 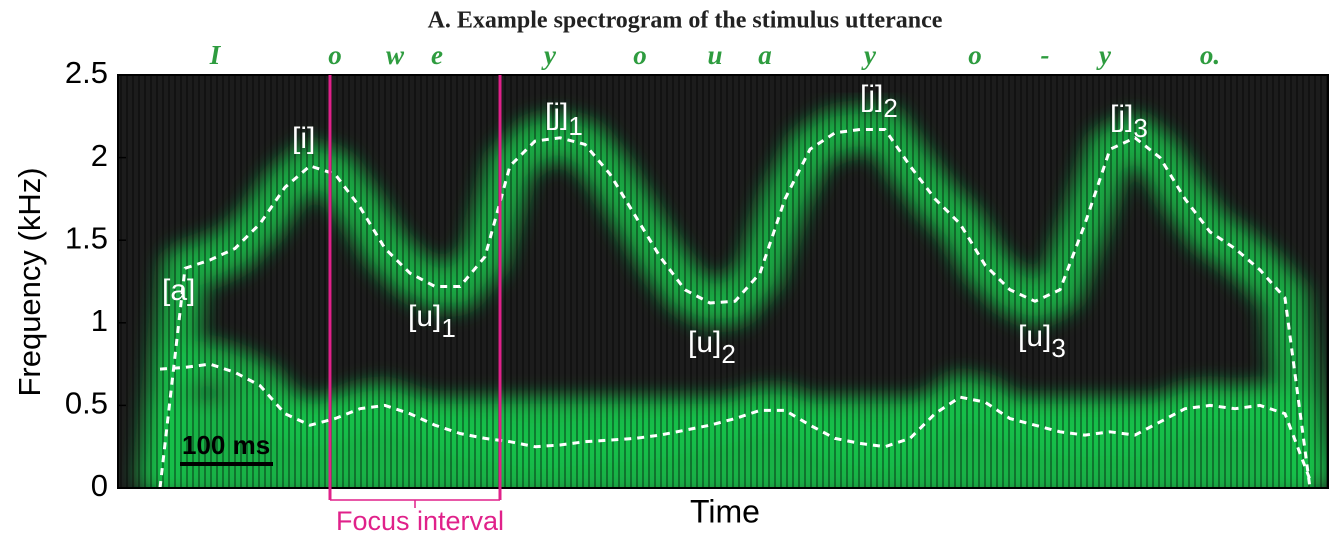 What do you see at coordinates (86, 403) in the screenshot?
I see `y-tick-label: 0.5` at bounding box center [86, 403].